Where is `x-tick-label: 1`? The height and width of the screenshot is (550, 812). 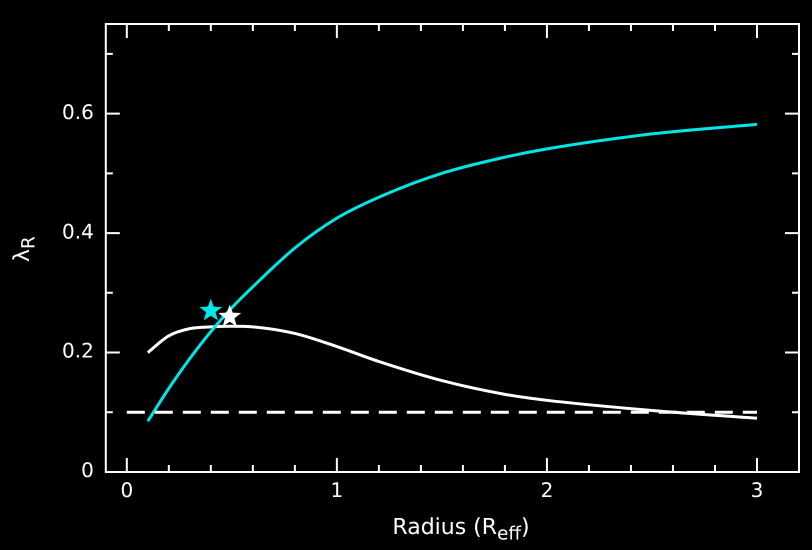
x-tick-label: 1 is located at coordinates (337, 490).